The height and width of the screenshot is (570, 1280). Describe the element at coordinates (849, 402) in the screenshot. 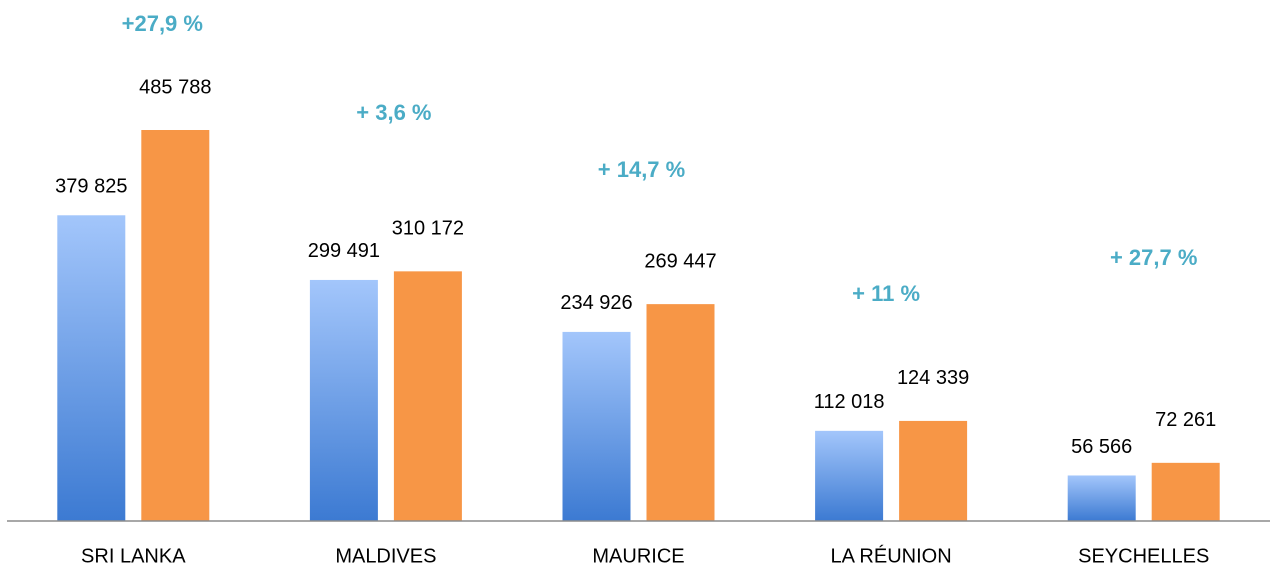

I see `data-label: 112 018` at that location.